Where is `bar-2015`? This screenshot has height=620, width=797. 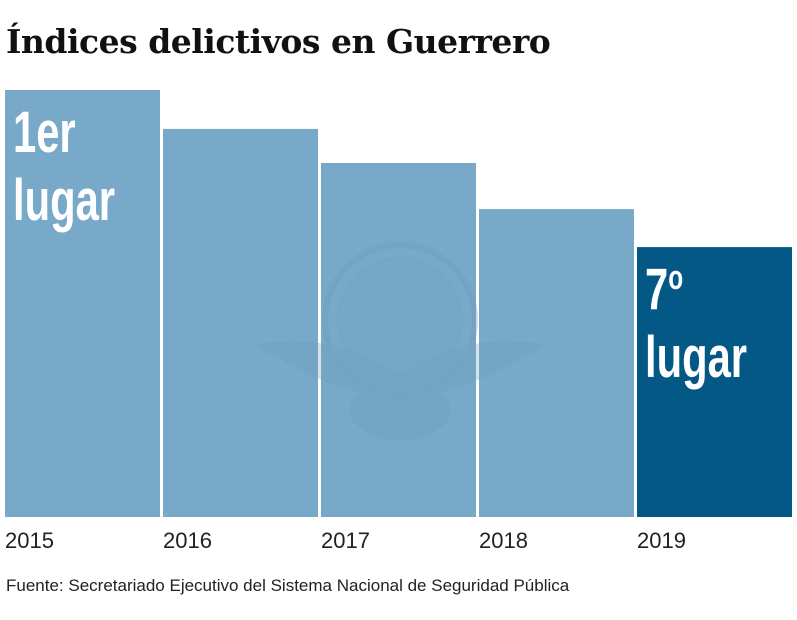 bar-2015 is located at coordinates (82, 303).